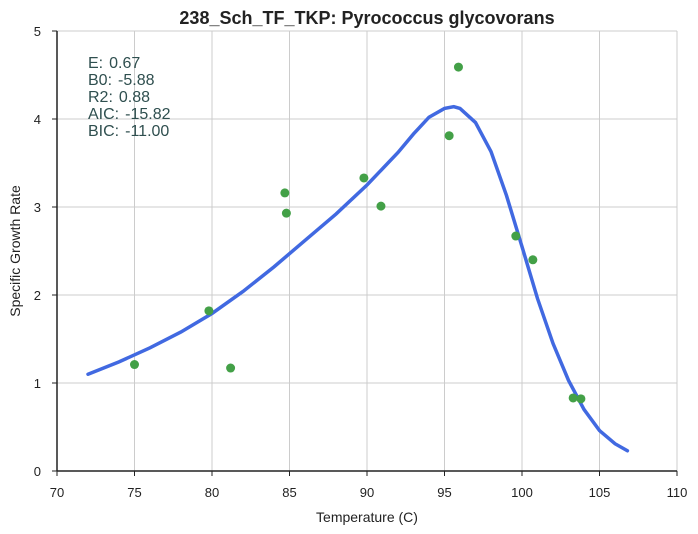 This screenshot has height=534, width=698. I want to click on y-tick-label: 2, so click(37, 295).